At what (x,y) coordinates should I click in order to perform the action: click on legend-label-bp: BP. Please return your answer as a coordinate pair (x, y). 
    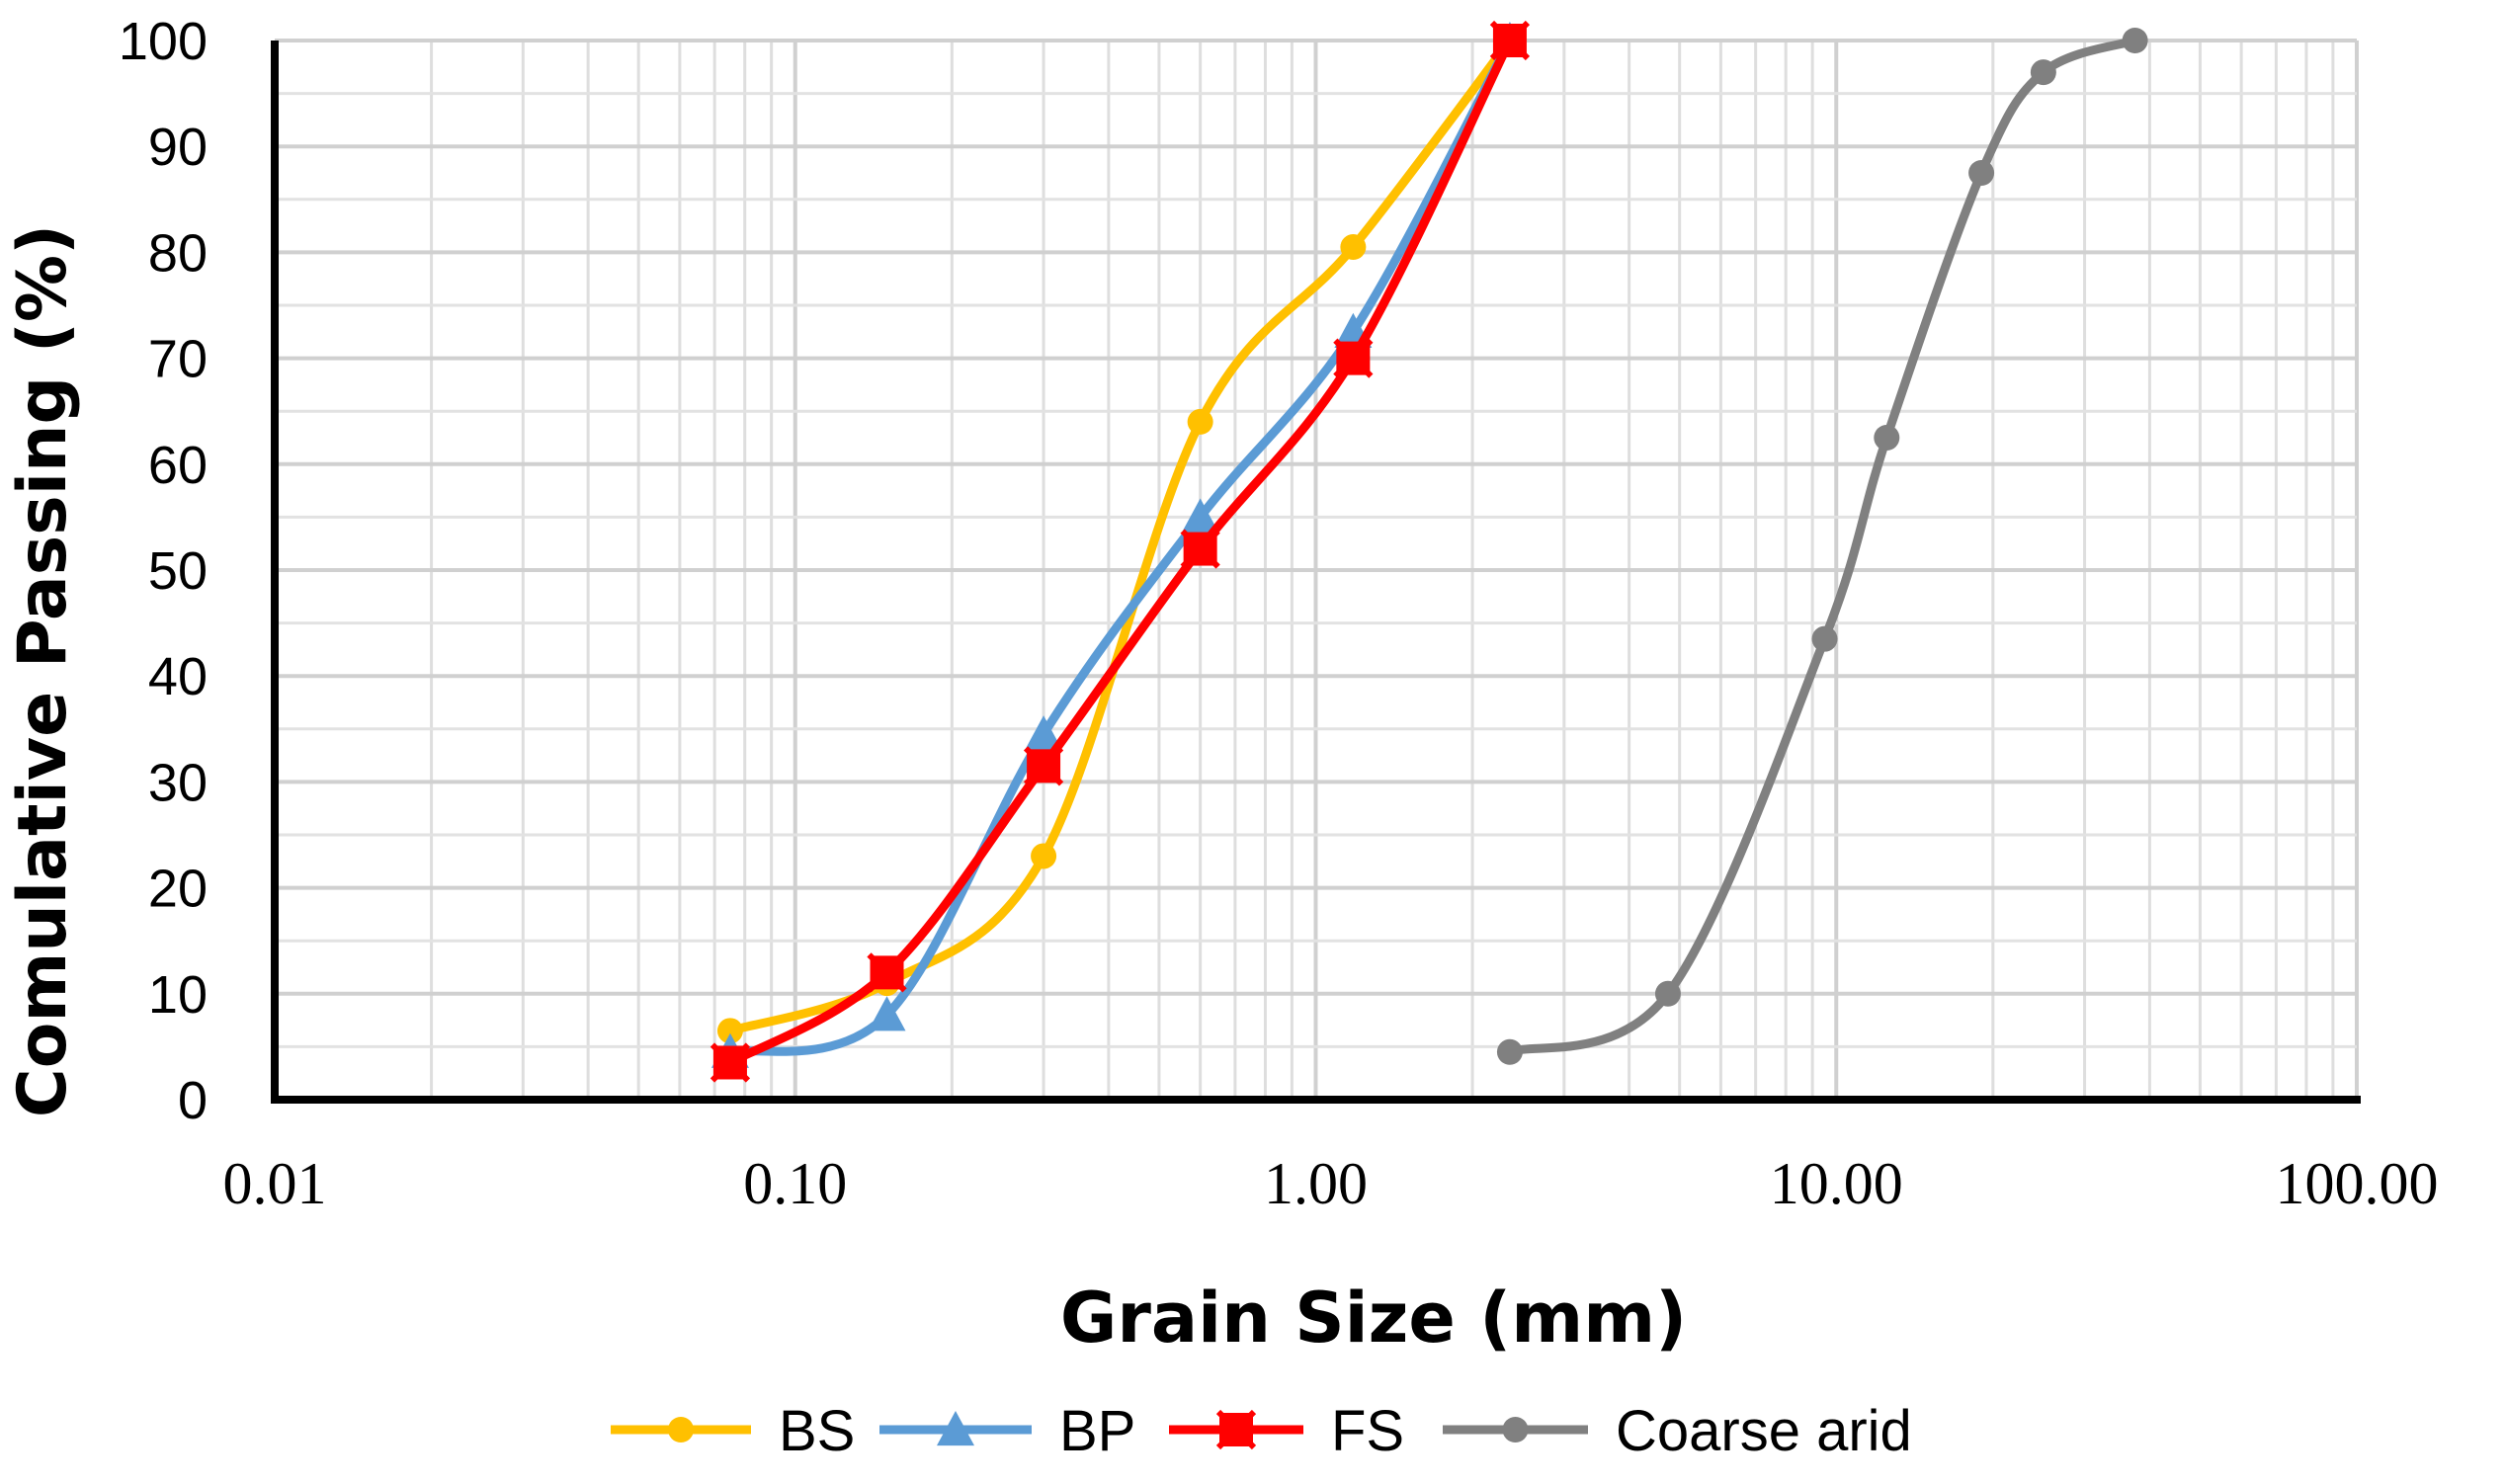
    Looking at the image, I should click on (1097, 1431).